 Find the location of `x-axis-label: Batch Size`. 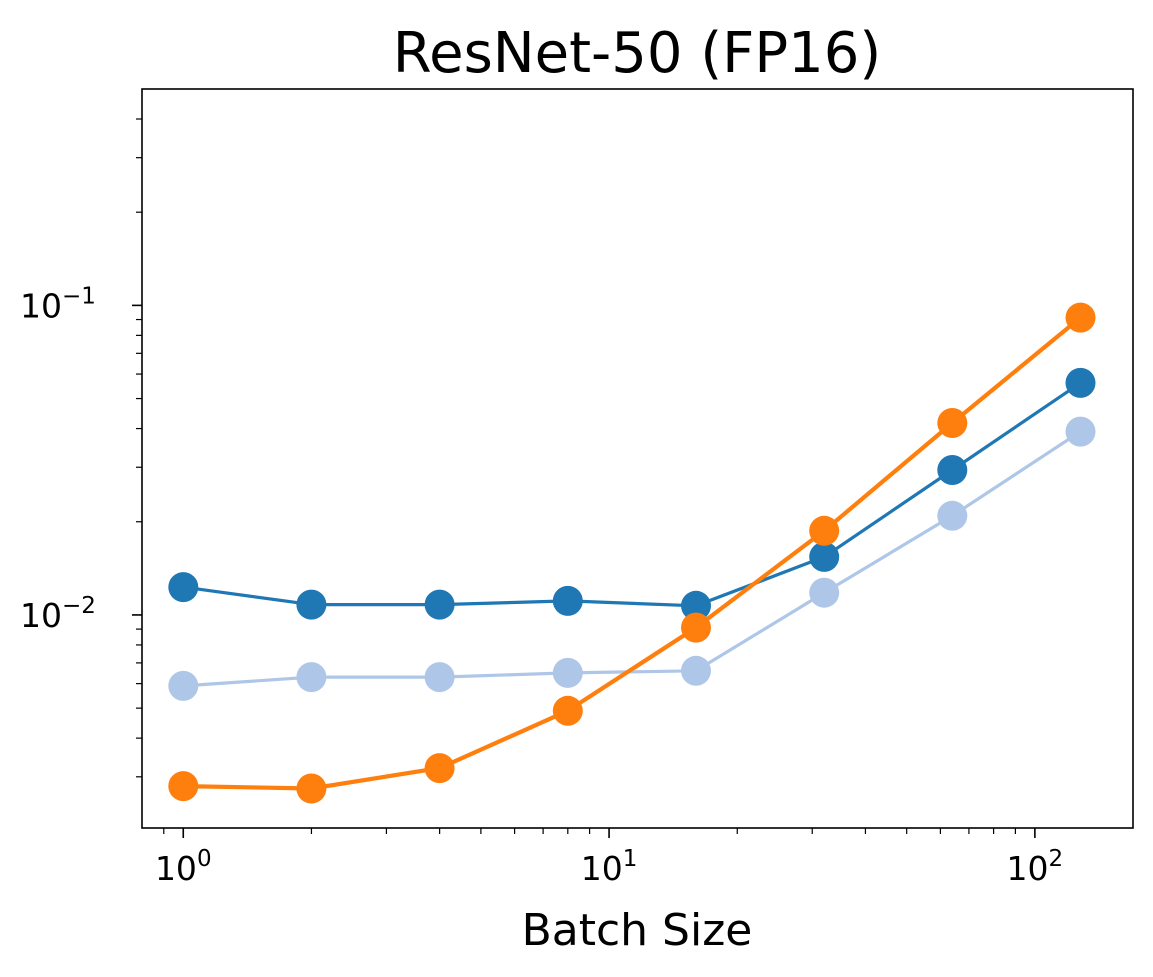

x-axis-label: Batch Size is located at coordinates (637, 930).